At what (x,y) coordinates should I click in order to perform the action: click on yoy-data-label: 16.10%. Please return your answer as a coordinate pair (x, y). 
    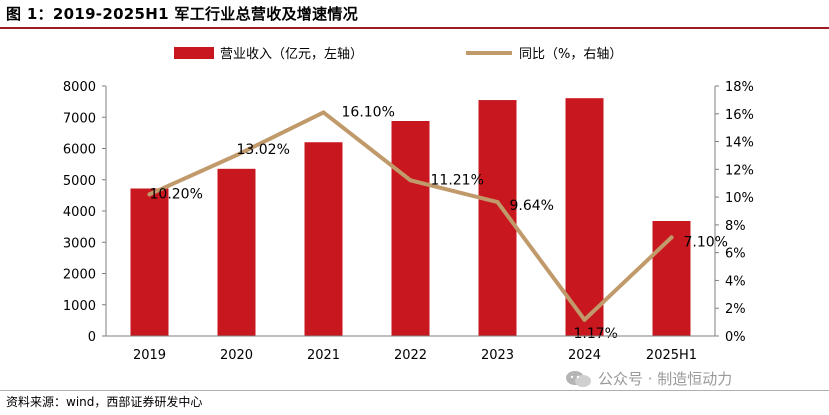
    Looking at the image, I should click on (368, 112).